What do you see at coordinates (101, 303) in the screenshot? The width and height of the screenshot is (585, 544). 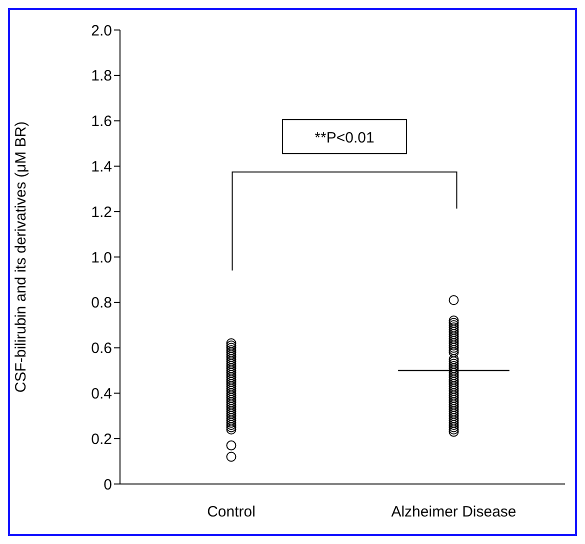 I see `y-tick-label: 0.8` at bounding box center [101, 303].